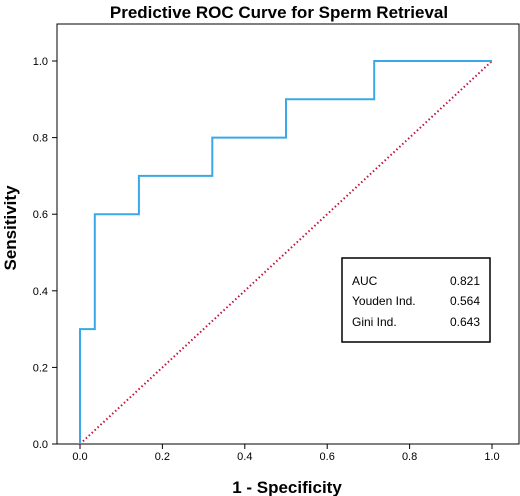 The height and width of the screenshot is (496, 520). I want to click on x-axis-ticks: 0.0 0.2 0.4 0.6 0.8 1.0, so click(286, 453).